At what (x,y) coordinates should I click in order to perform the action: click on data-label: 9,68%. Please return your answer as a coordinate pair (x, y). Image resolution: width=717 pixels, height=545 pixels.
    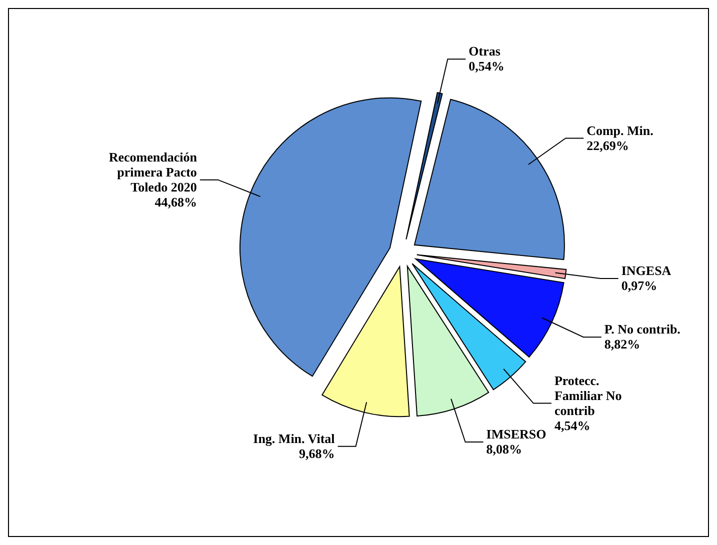
    Looking at the image, I should click on (317, 453).